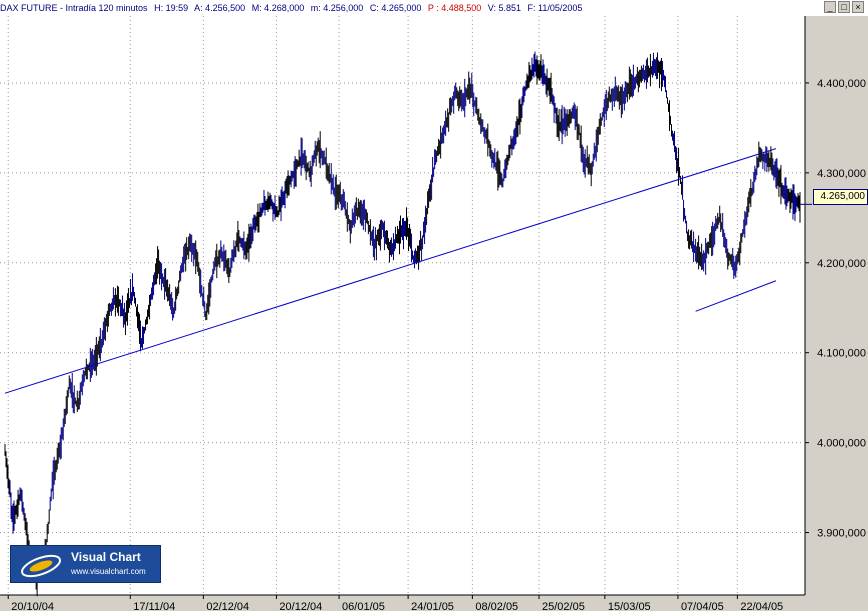 This screenshot has width=868, height=611. Describe the element at coordinates (840, 197) in the screenshot. I see `last-price-marker: 4.265,000` at that location.